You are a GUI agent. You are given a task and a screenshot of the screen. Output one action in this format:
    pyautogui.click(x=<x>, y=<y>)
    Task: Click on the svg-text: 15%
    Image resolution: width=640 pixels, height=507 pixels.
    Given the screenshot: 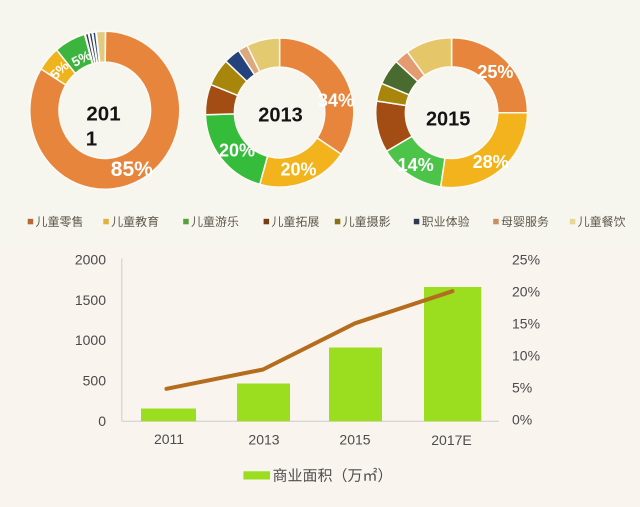 What is the action you would take?
    pyautogui.click(x=526, y=324)
    